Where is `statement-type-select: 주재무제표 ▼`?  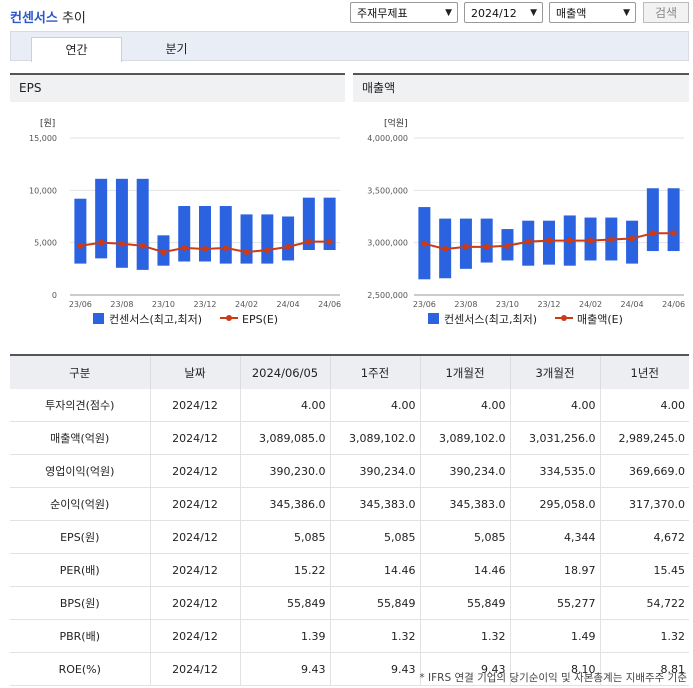
statement-type-select: 주재무제표 ▼ is located at coordinates (404, 12).